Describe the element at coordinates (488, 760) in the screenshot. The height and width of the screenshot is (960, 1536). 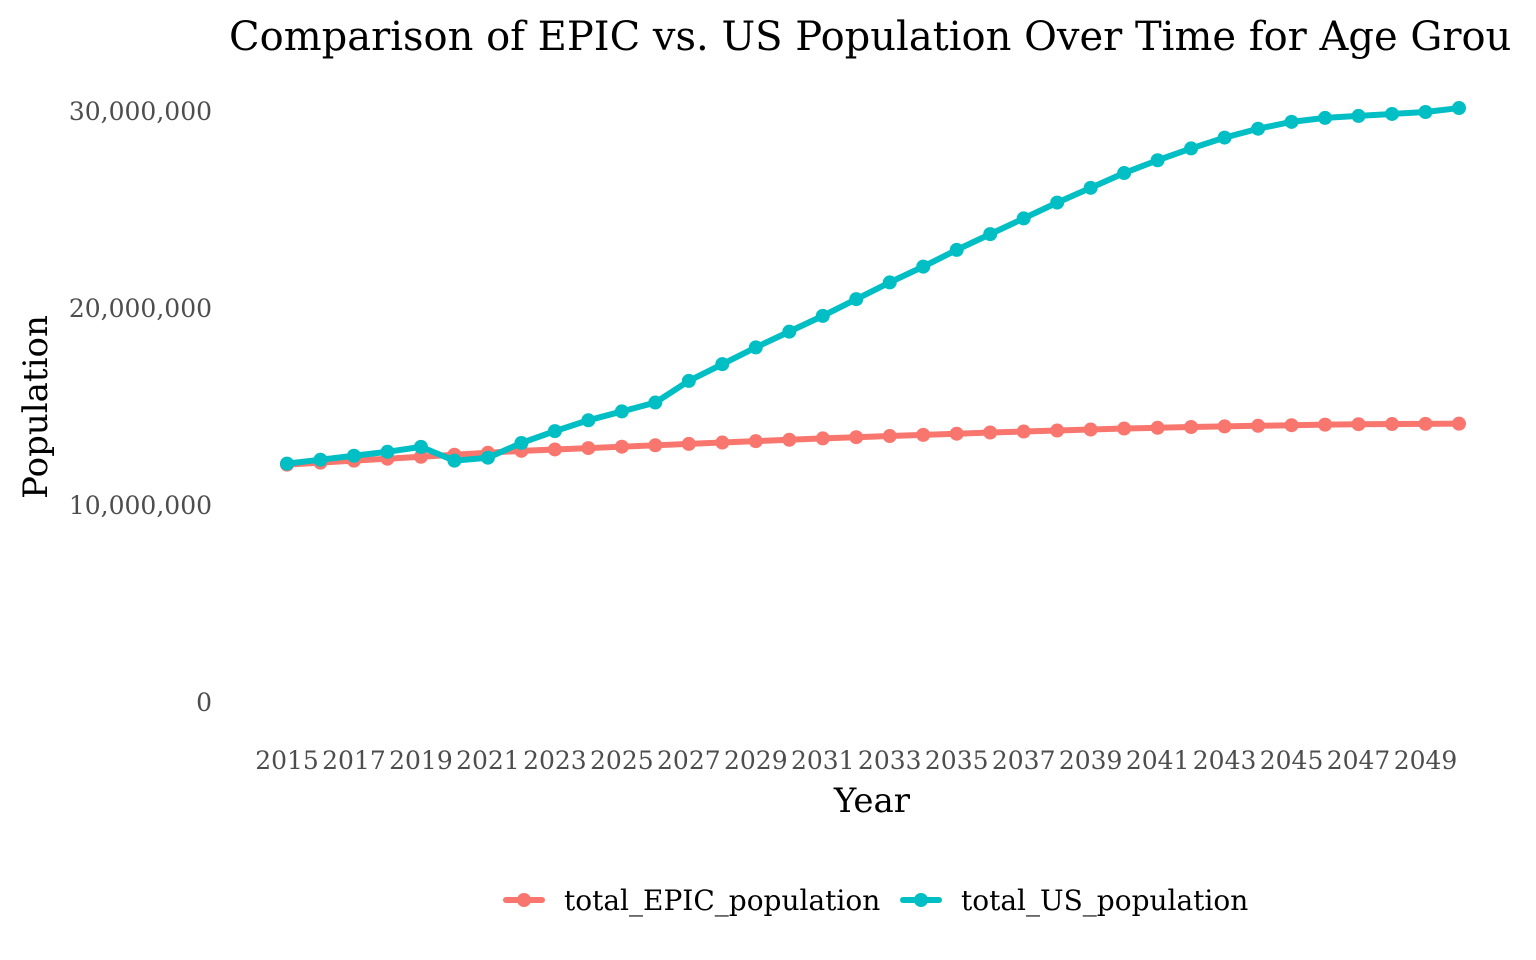
I see `x-tick-label: 2021` at that location.